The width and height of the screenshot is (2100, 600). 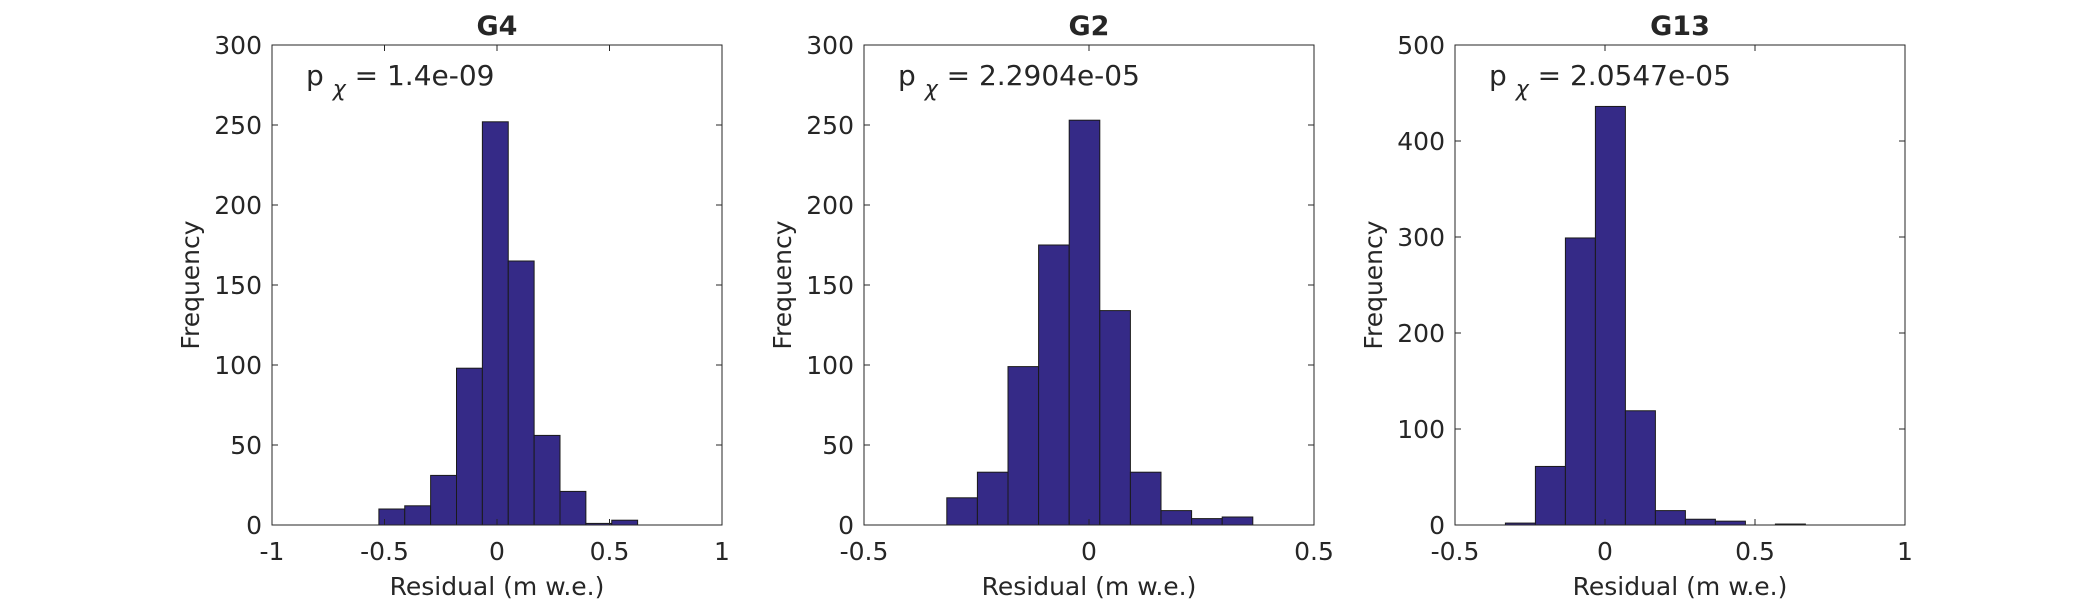 What do you see at coordinates (272, 551) in the screenshot?
I see `x-tick-label: -1` at bounding box center [272, 551].